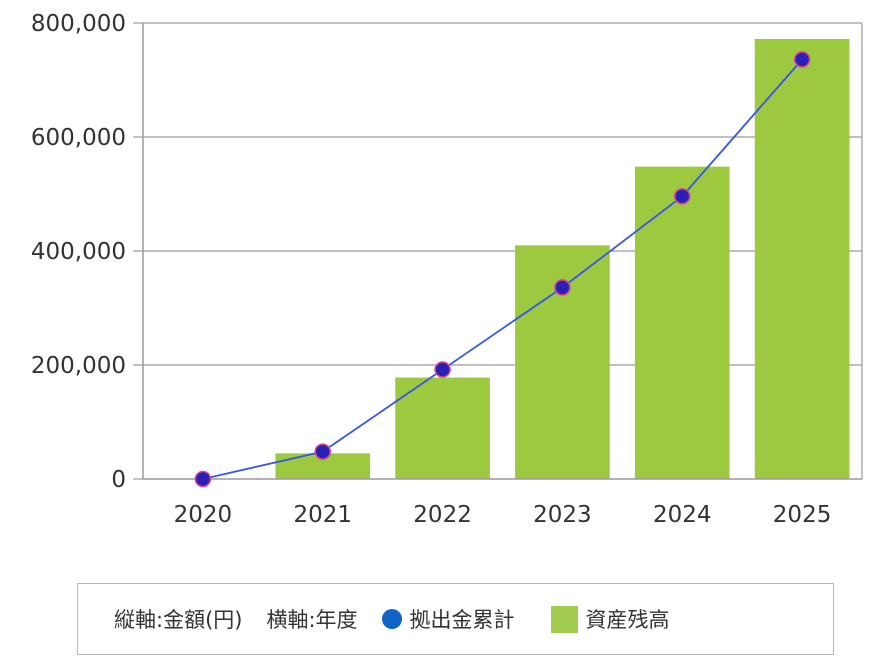 The image size is (889, 661). I want to click on legend-item-line: 拠出金累計, so click(448, 619).